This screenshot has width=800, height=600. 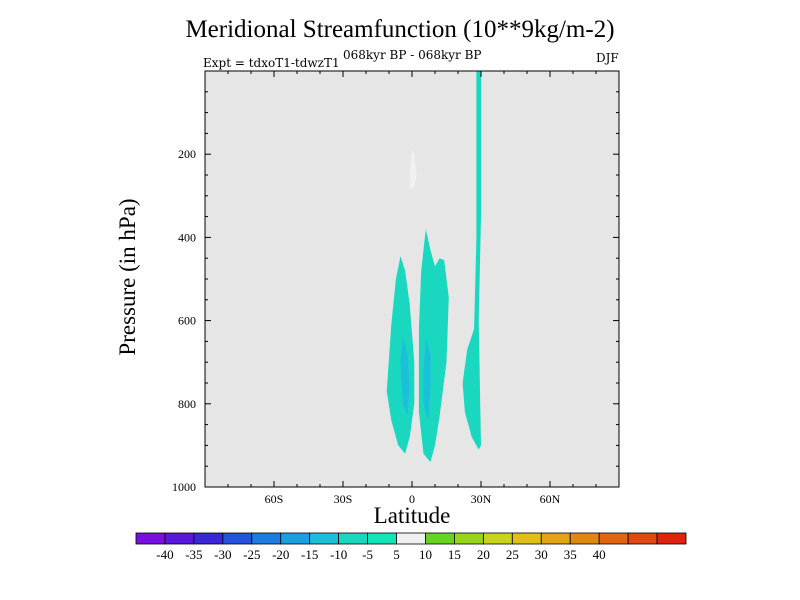 What do you see at coordinates (274, 499) in the screenshot?
I see `x-tick-label: 60S` at bounding box center [274, 499].